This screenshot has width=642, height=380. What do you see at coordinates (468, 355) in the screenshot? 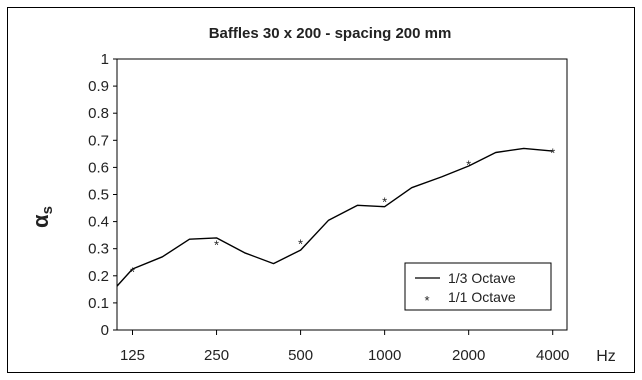
I see `x-tick-label: 2000` at bounding box center [468, 355].